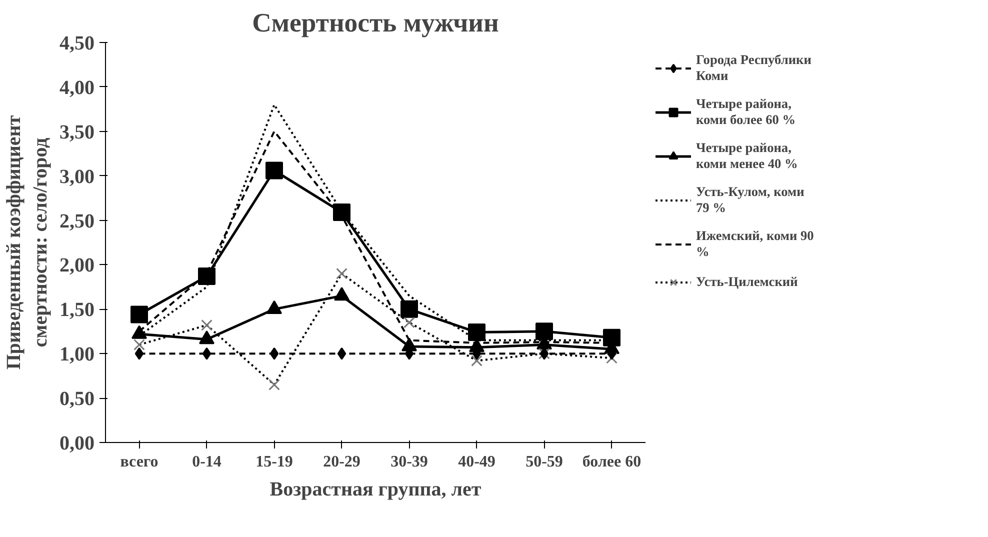 This screenshot has width=988, height=537. What do you see at coordinates (341, 462) in the screenshot?
I see `x-tick-label: 20-29` at bounding box center [341, 462].